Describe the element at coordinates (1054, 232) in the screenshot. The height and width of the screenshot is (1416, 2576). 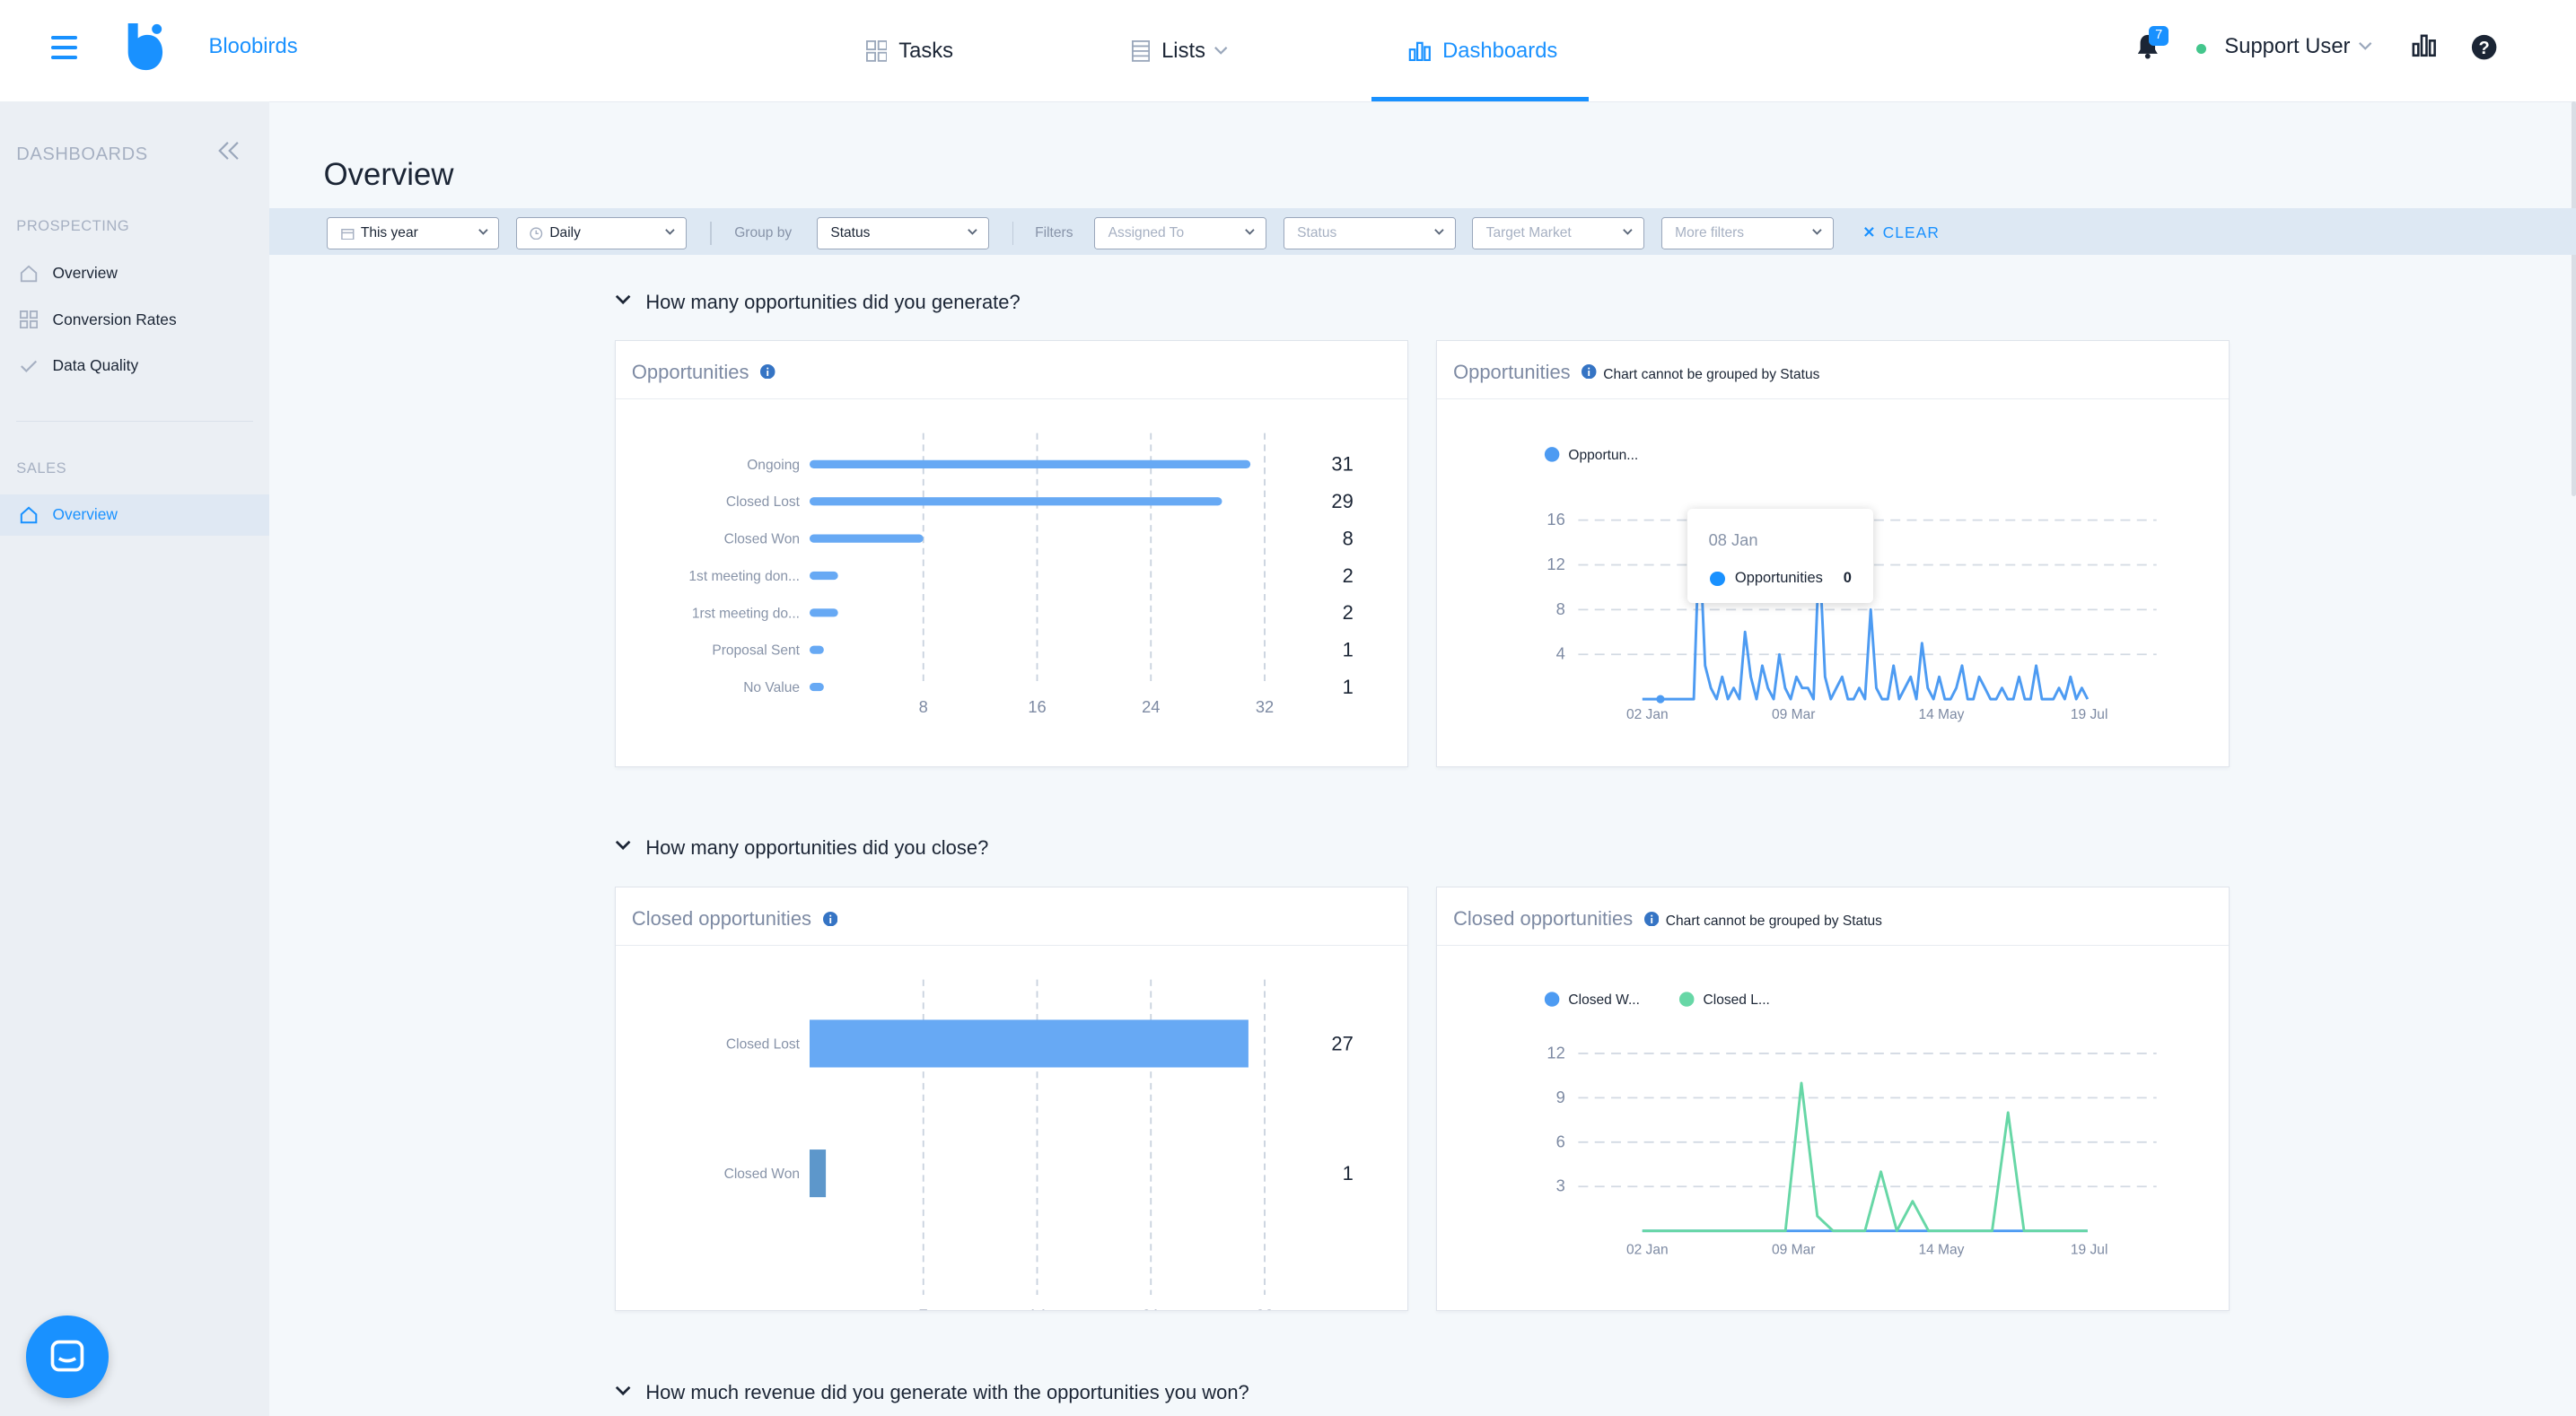
I see `filters-label: Filters` at that location.